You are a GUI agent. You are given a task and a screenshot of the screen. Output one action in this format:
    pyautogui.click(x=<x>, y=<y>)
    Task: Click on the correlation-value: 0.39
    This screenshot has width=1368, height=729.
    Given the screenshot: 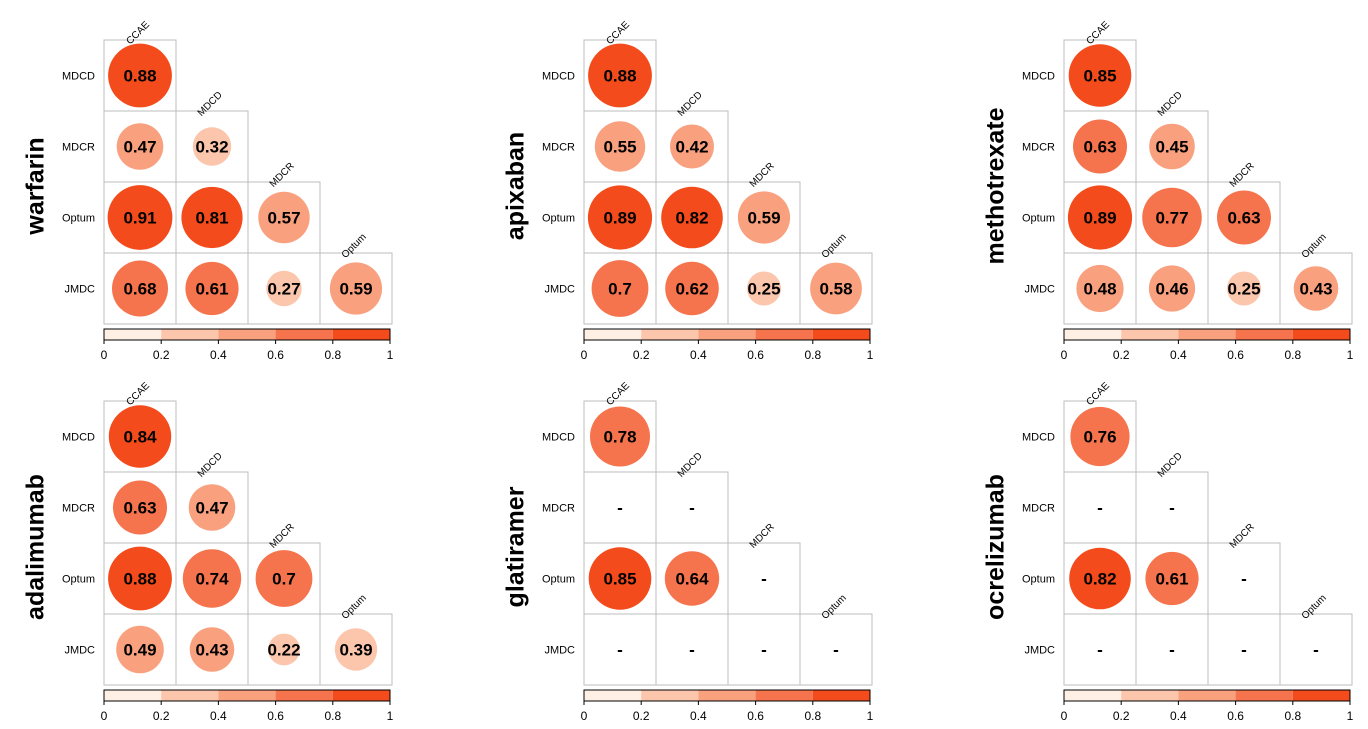 What is the action you would take?
    pyautogui.click(x=355, y=650)
    